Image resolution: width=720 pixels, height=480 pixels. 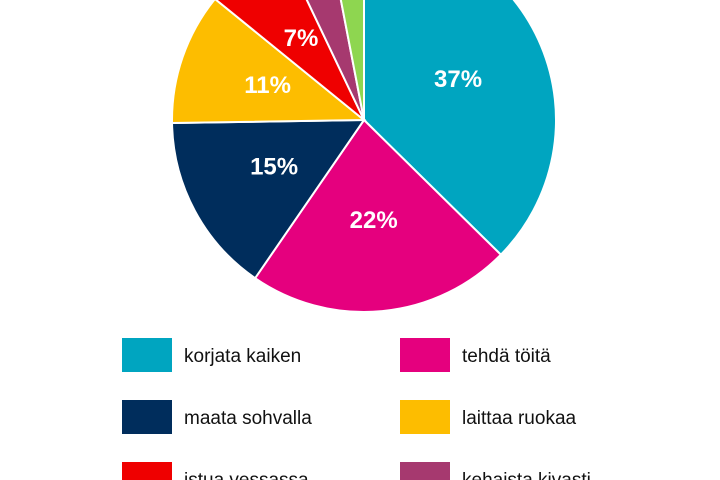 What do you see at coordinates (301, 38) in the screenshot?
I see `slice-label: 7%` at bounding box center [301, 38].